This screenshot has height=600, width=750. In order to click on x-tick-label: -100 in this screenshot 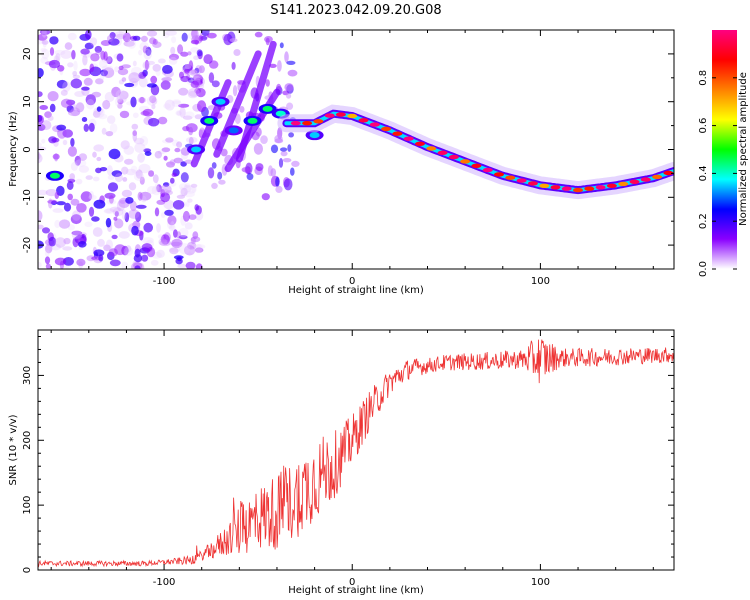, I will do `click(164, 582)`.